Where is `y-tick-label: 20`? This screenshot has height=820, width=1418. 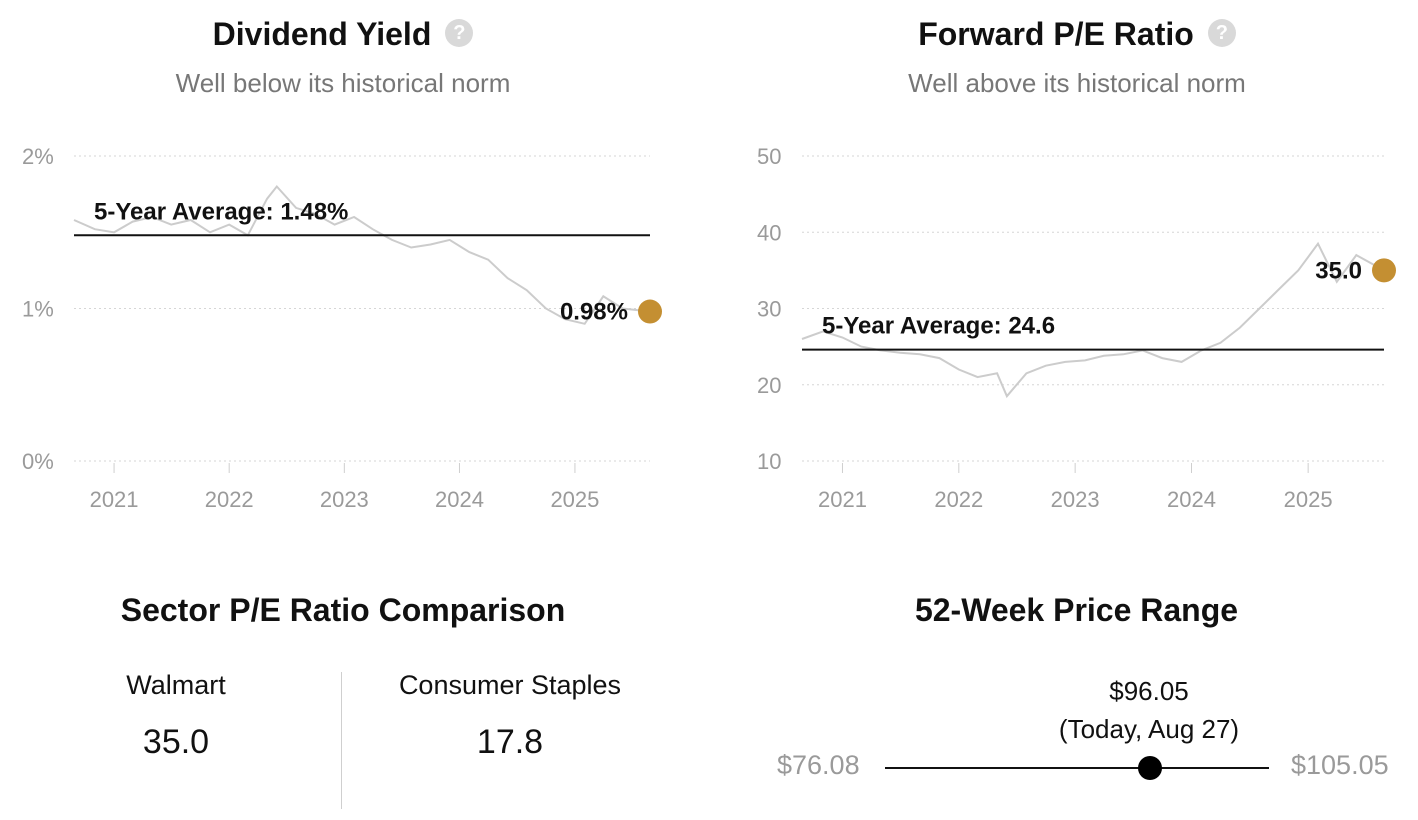 y-tick-label: 20 is located at coordinates (769, 385).